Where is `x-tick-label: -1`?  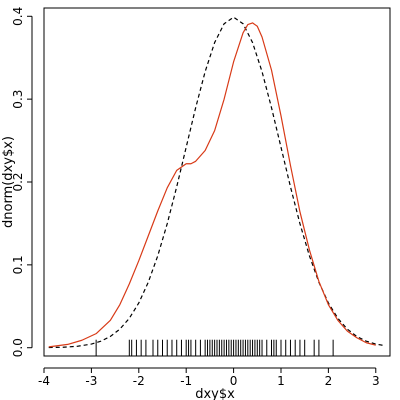 x-tick-label: -1 is located at coordinates (186, 381).